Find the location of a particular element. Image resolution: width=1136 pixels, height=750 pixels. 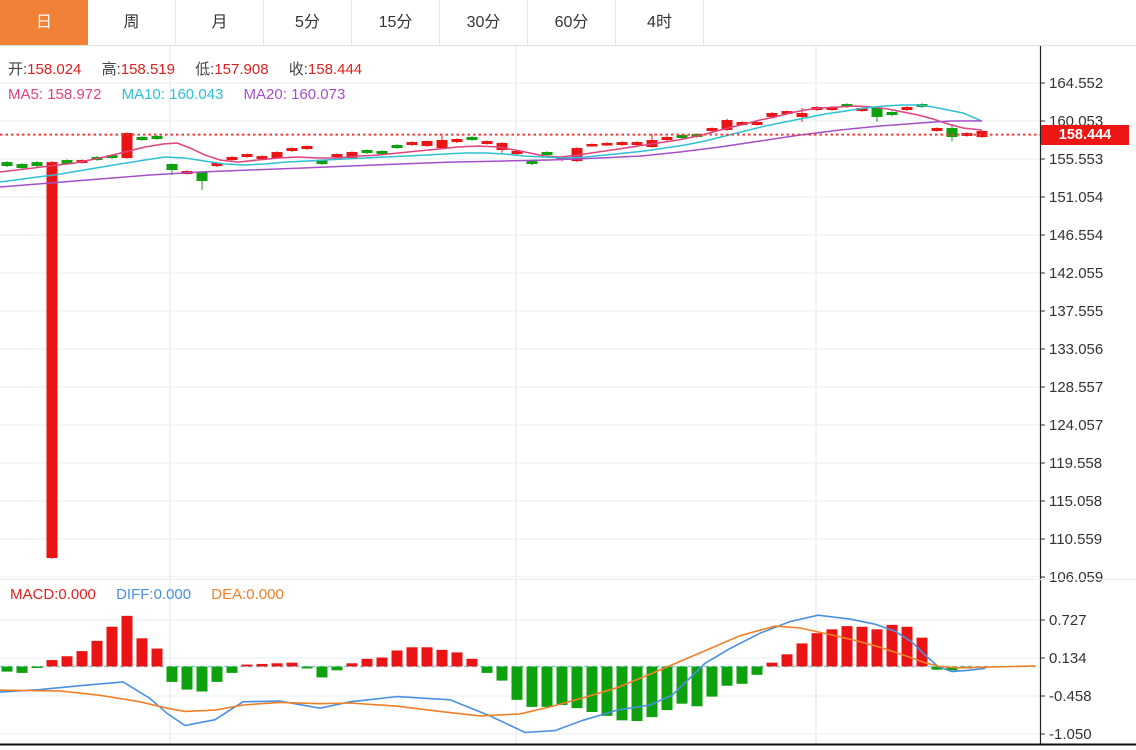

svg-text: 151.054 is located at coordinates (1076, 197).